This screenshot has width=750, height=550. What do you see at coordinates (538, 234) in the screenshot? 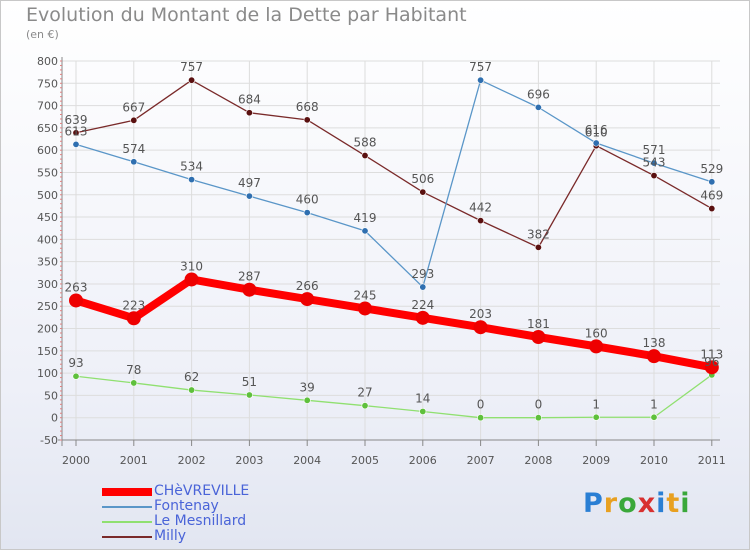
I see `data-label: 382` at bounding box center [538, 234].